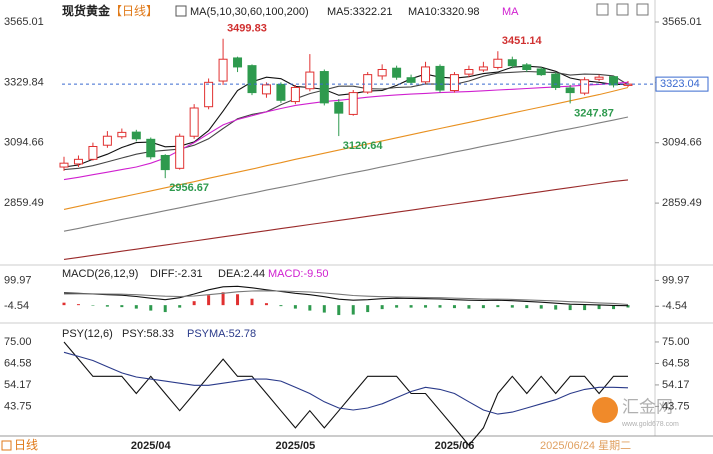  What do you see at coordinates (18, 406) in the screenshot?
I see `y-tick-label: 43.75` at bounding box center [18, 406].